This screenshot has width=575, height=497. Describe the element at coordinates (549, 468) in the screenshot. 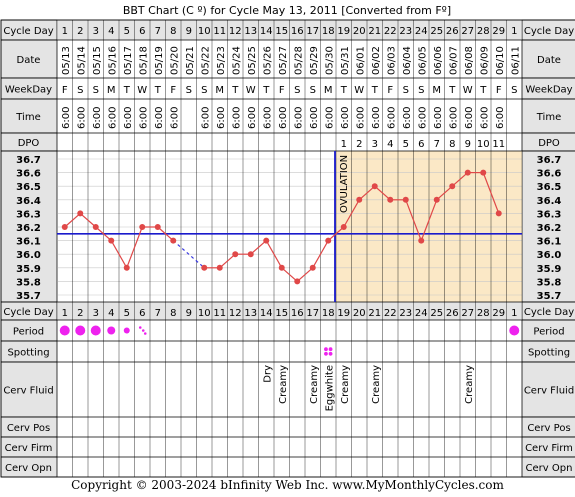

I see `row-label-right: Cerv Opn` at that location.